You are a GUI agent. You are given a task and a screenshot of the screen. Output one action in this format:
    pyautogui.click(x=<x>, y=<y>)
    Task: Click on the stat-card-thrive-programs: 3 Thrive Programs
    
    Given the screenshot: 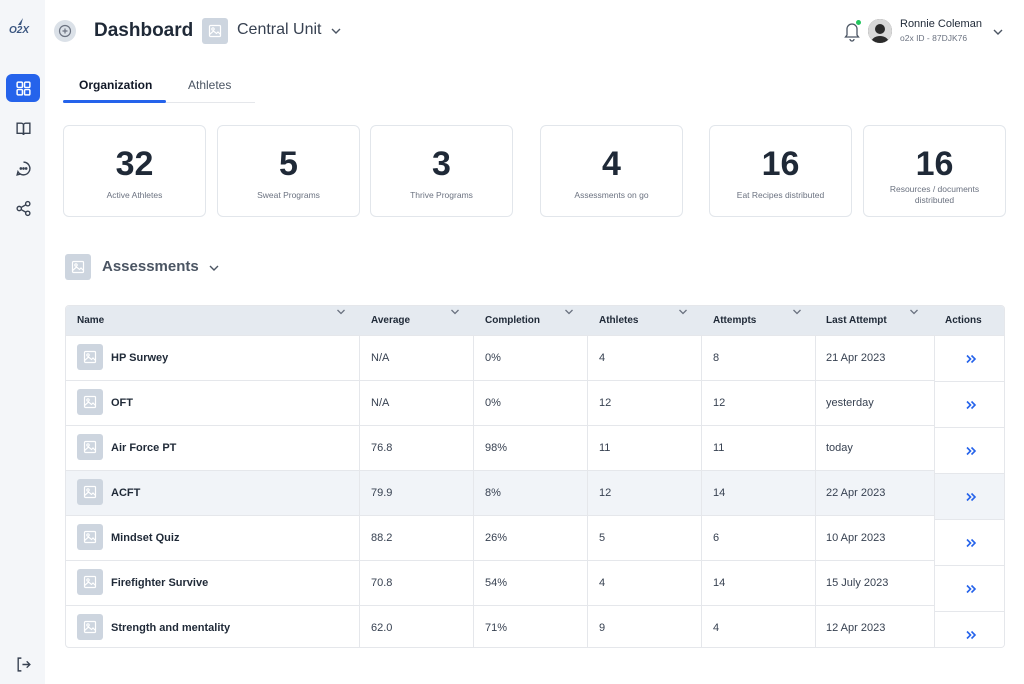 What is the action you would take?
    pyautogui.click(x=441, y=171)
    